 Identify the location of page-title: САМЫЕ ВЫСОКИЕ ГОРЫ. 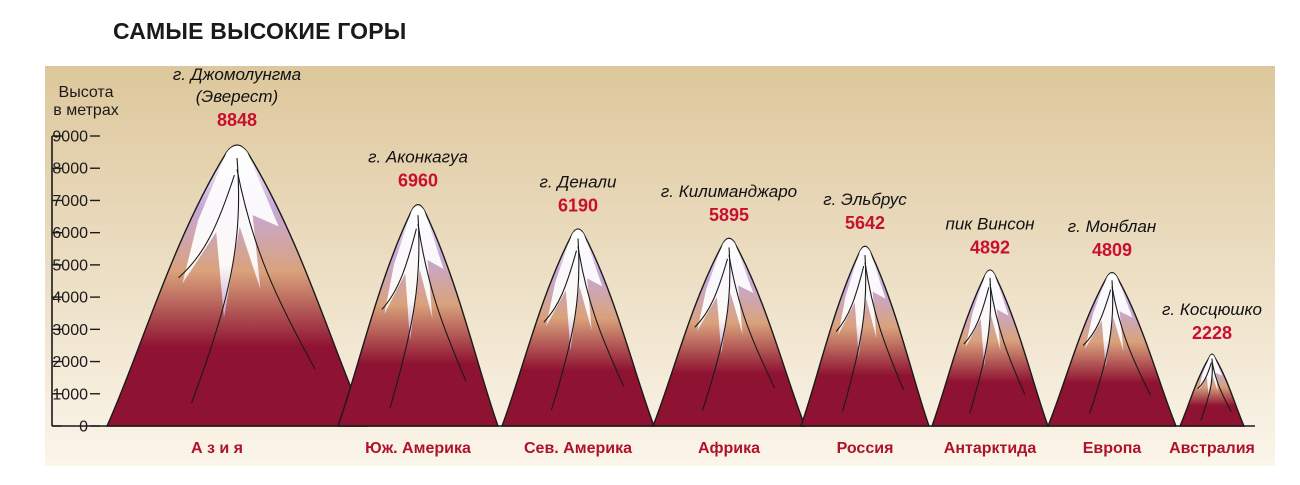
(260, 31).